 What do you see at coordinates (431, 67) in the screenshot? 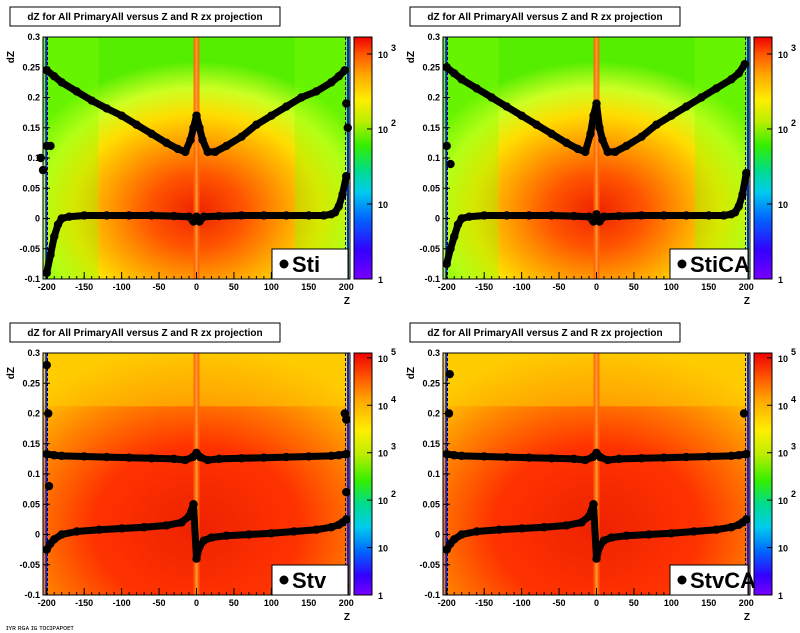
I see `y-tick-label: 0.25` at bounding box center [431, 67].